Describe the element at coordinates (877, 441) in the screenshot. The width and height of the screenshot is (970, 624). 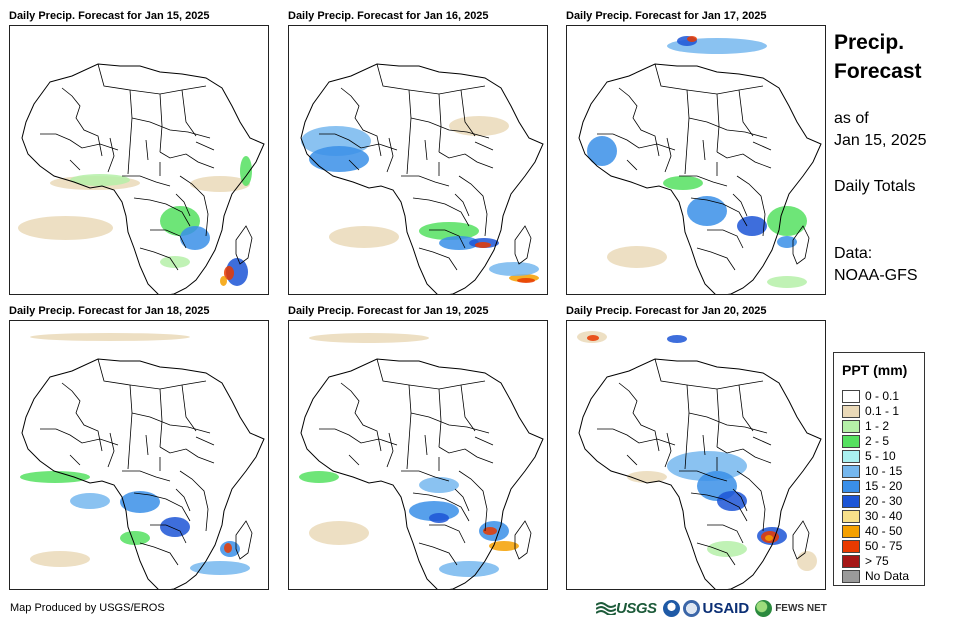
I see `legend-label: 2 - 5` at that location.